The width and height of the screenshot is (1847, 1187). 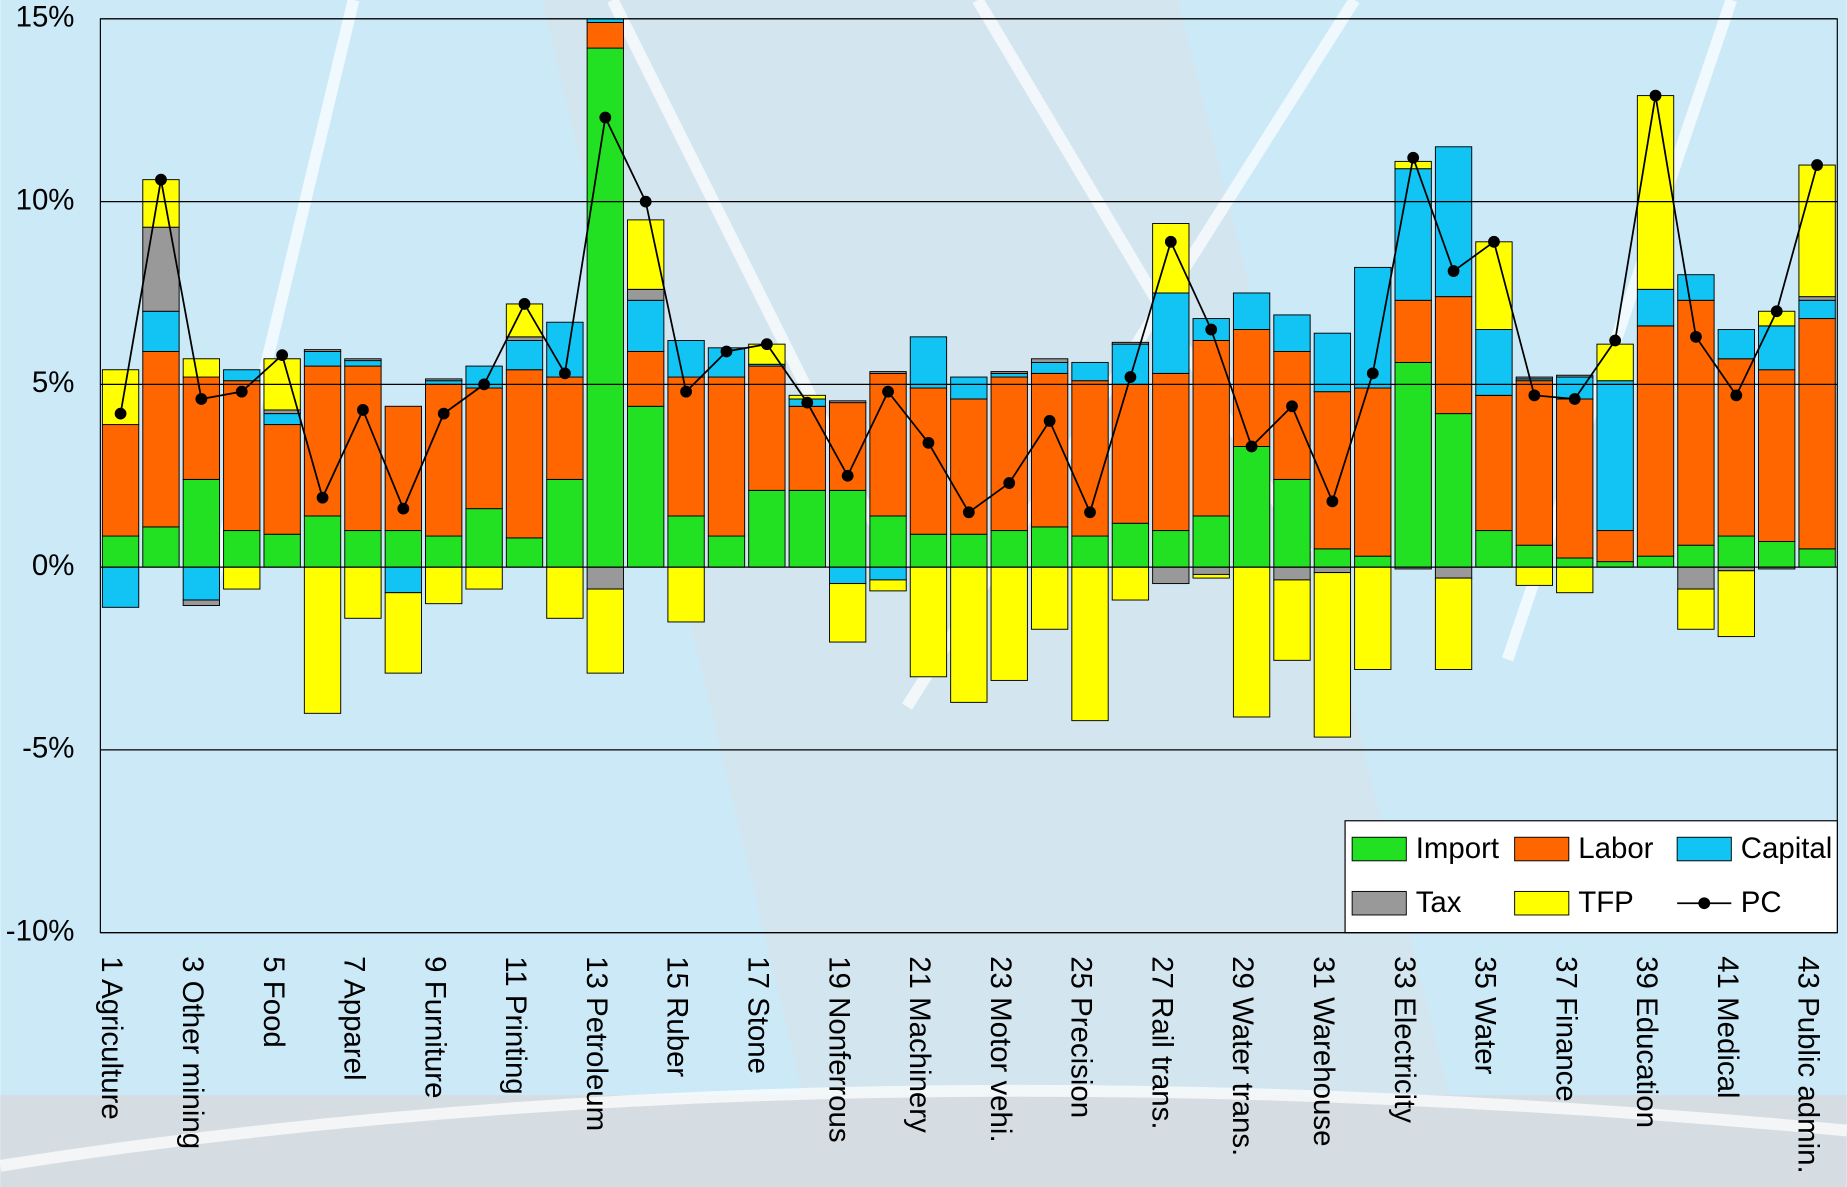 What do you see at coordinates (757, 1015) in the screenshot?
I see `x-tick-label: 17 Stone` at bounding box center [757, 1015].